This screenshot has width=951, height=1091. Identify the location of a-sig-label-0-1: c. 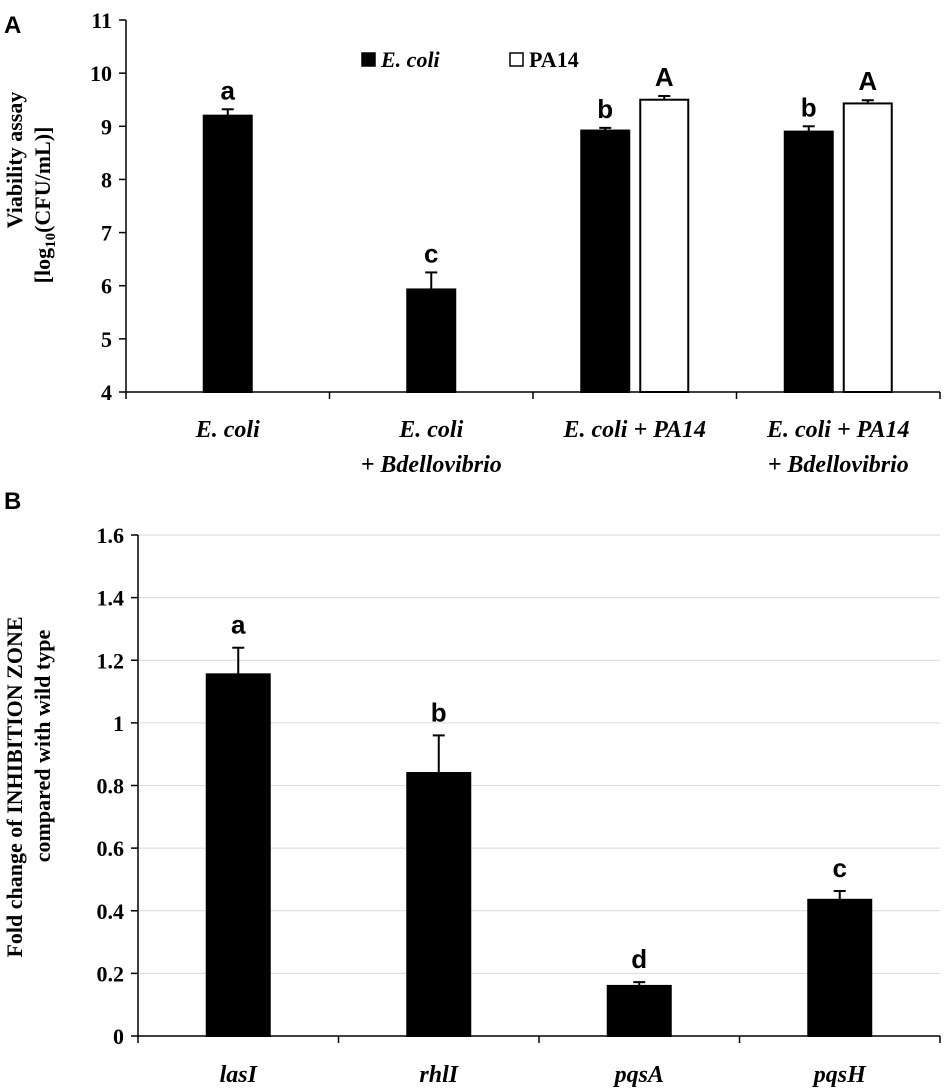
(431, 253).